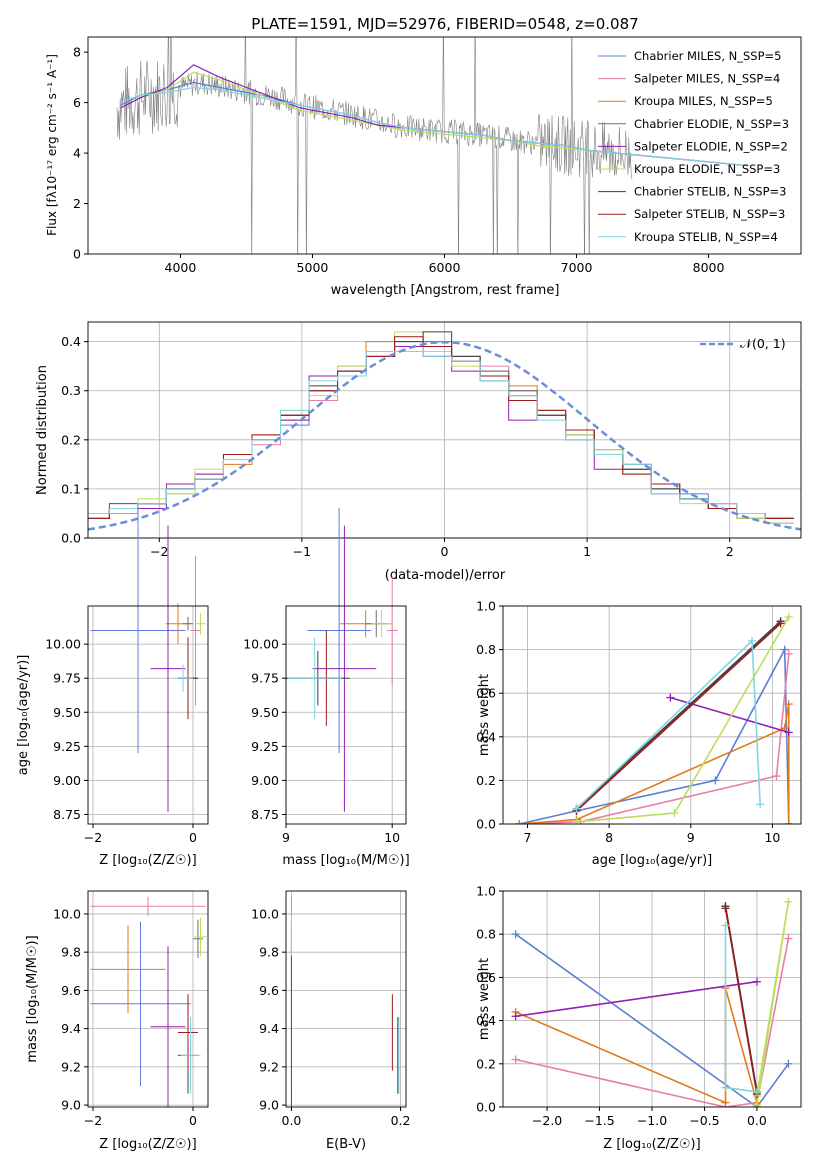 The image size is (819, 1170). I want to click on x-tick-label: 6000, so click(445, 267).